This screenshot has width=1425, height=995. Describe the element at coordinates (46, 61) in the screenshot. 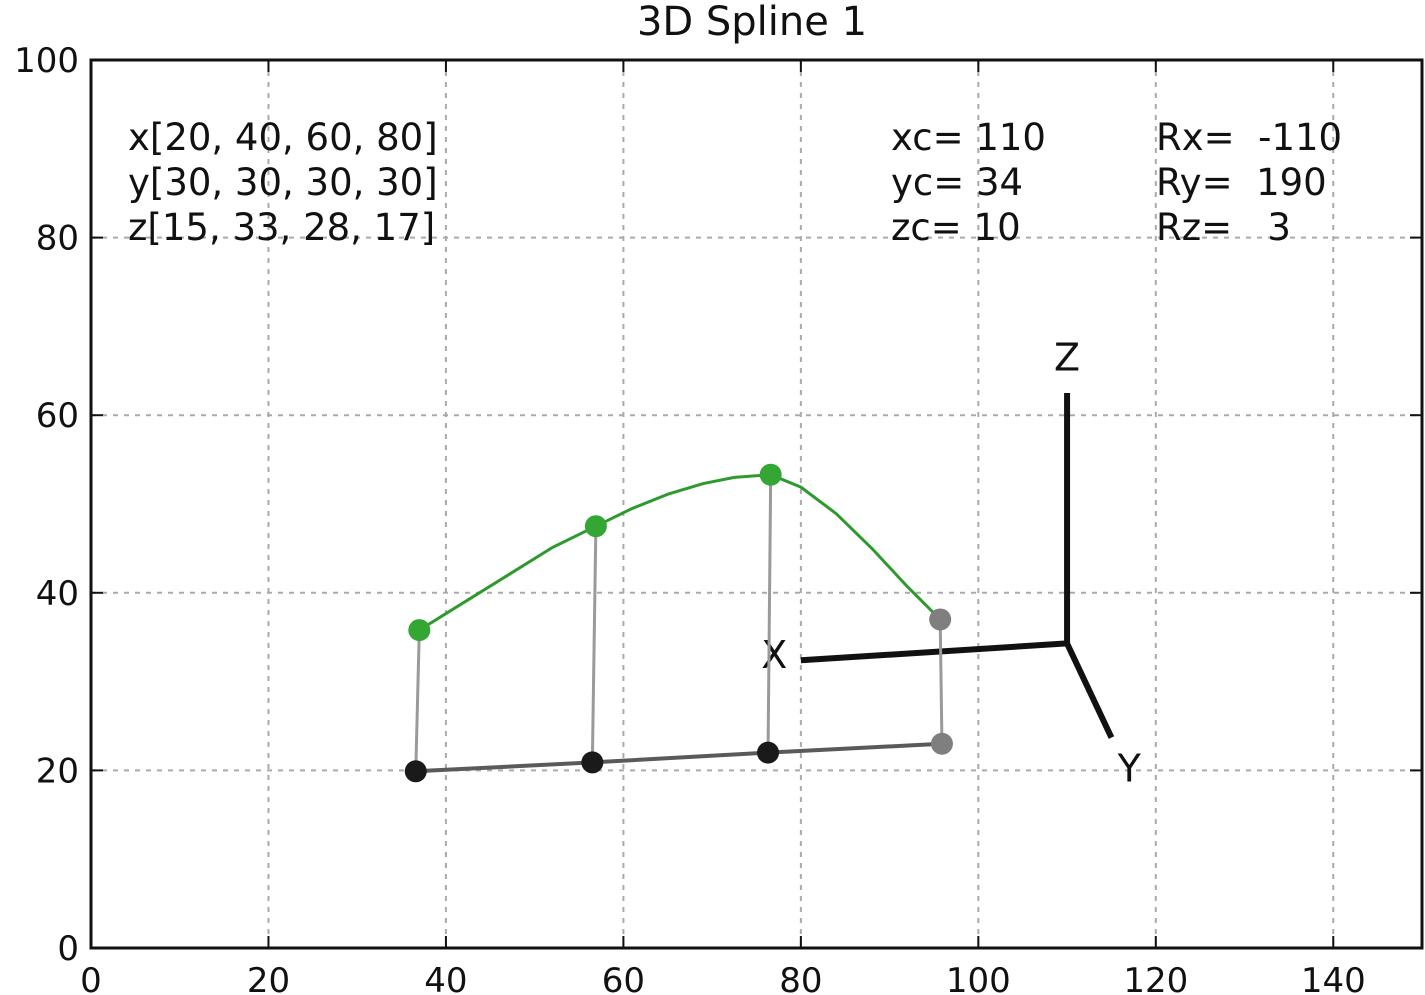

I see `y-tick-label: 100` at that location.